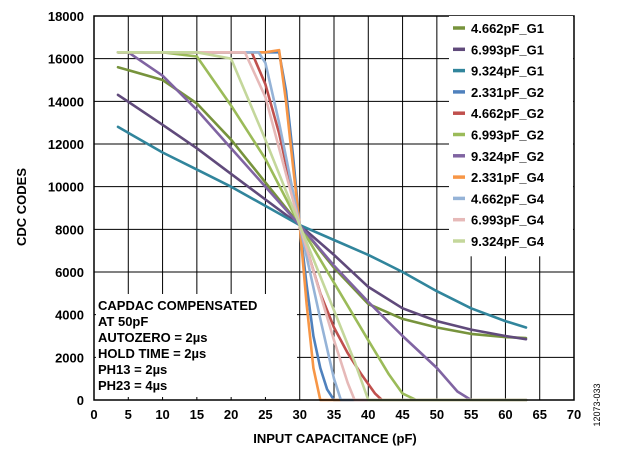 The width and height of the screenshot is (617, 454). What do you see at coordinates (93, 414) in the screenshot?
I see `x-tick-label: 0` at bounding box center [93, 414].